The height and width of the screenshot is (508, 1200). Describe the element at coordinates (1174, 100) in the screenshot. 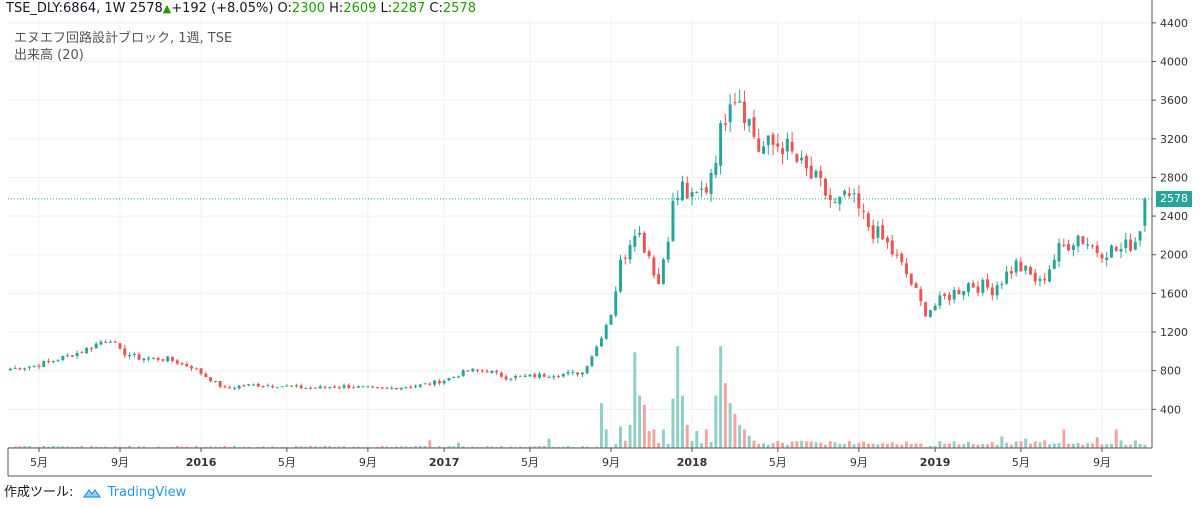

I see `price-tick-label: 3600` at that location.